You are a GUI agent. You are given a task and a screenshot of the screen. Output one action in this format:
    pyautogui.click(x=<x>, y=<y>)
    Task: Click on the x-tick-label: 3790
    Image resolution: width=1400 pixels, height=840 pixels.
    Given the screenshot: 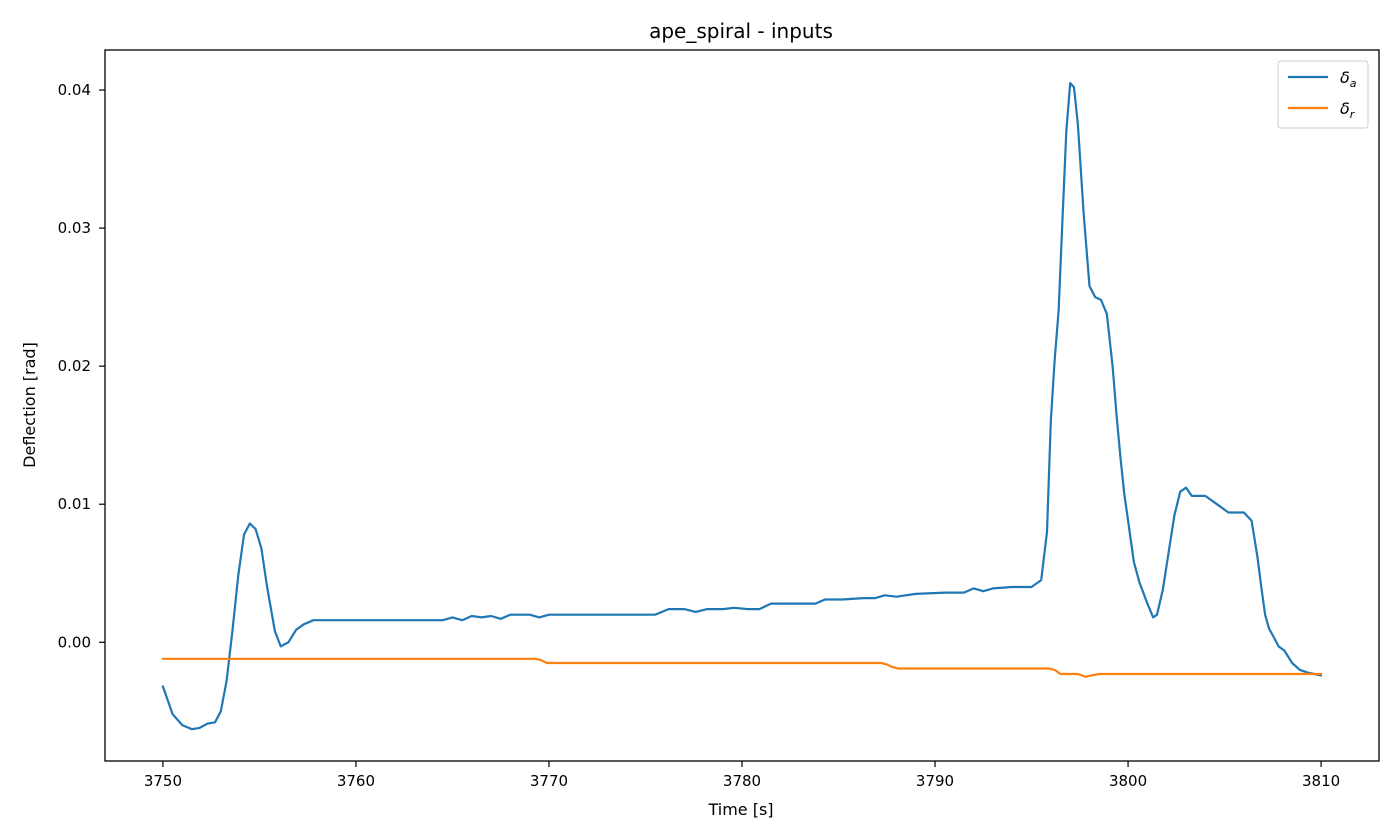 What is the action you would take?
    pyautogui.click(x=935, y=781)
    